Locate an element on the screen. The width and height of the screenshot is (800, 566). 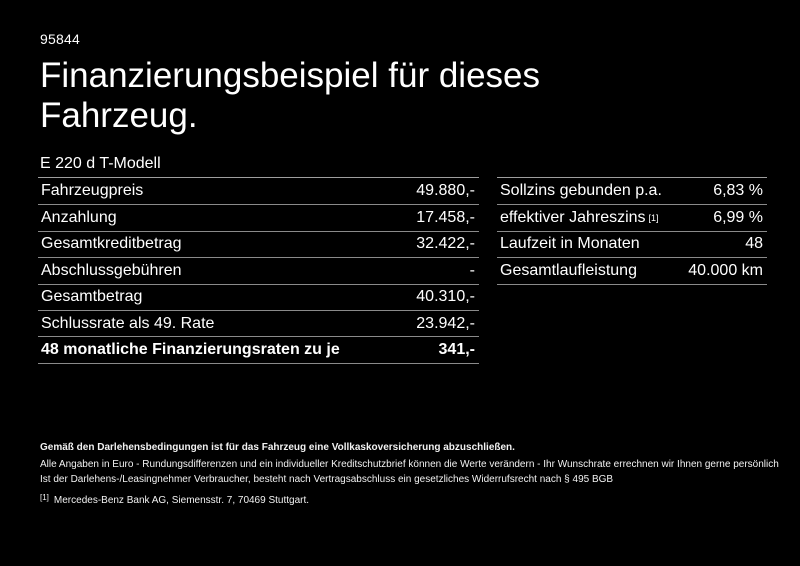
row-label: Gesamtlaufleistung is located at coordinates (568, 270).